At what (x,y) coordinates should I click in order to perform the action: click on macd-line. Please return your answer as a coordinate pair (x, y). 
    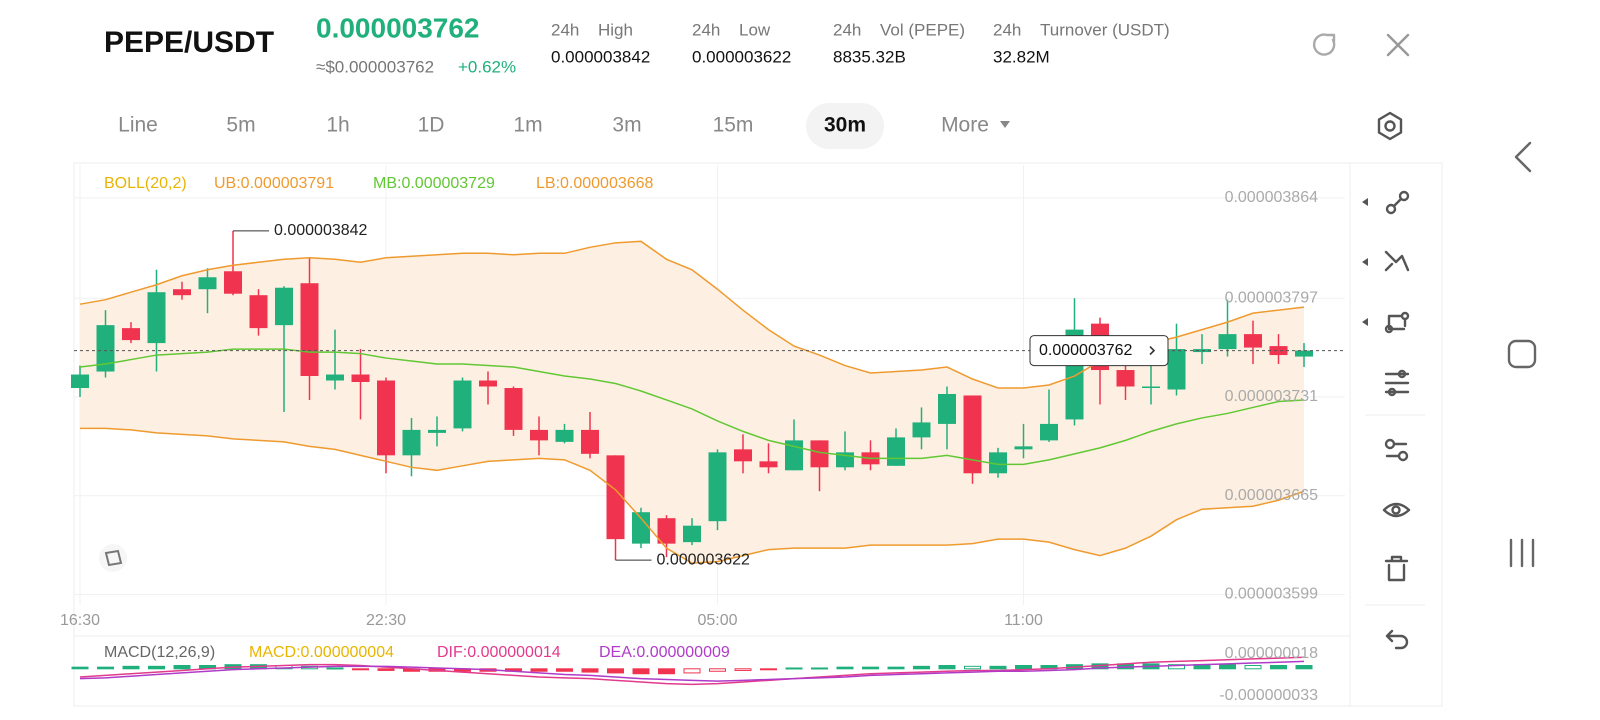
    Looking at the image, I should click on (692, 671).